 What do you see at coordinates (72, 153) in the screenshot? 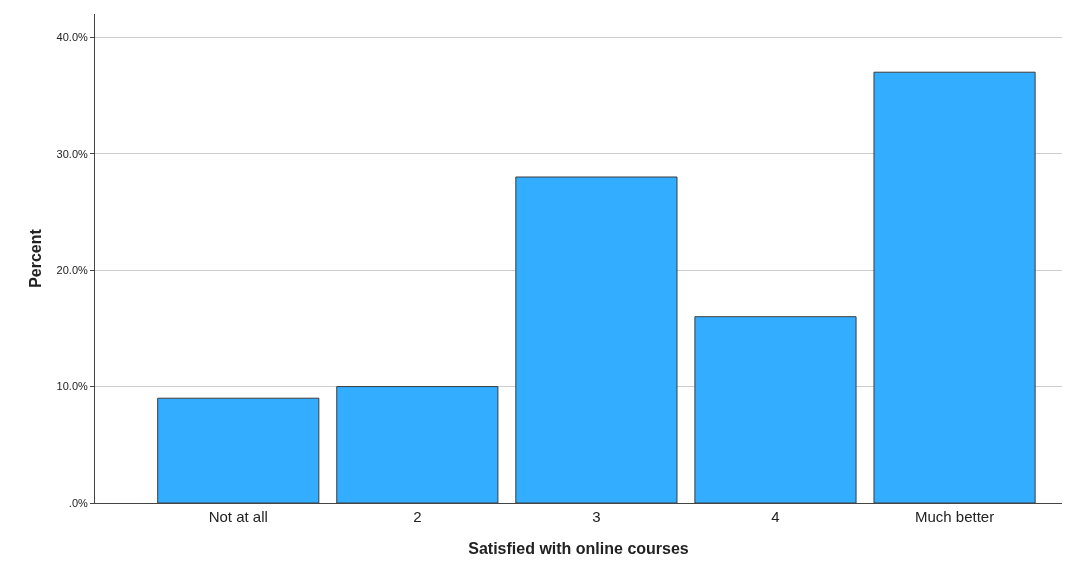
I see `y-tick-label: 30.0%` at bounding box center [72, 153].